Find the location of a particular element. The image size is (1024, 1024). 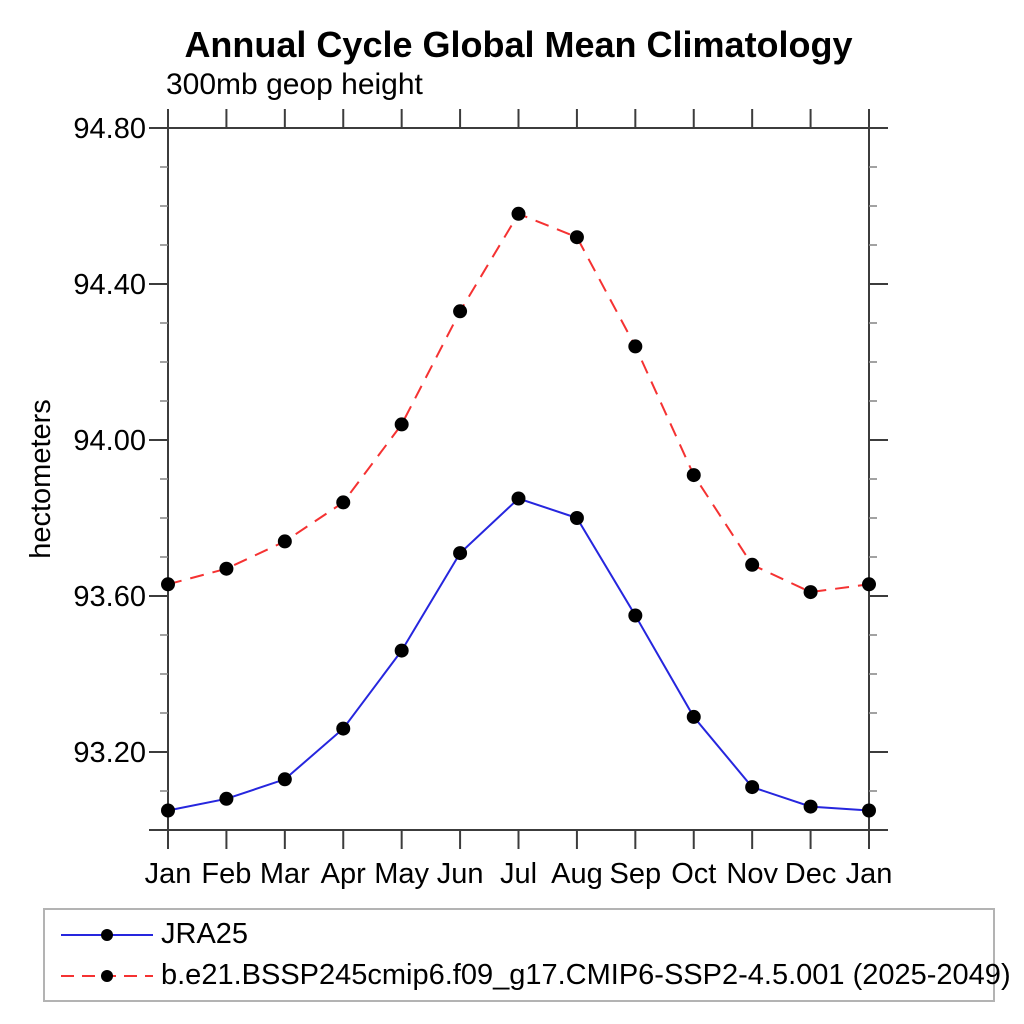

x-tick-label: May is located at coordinates (401, 874).